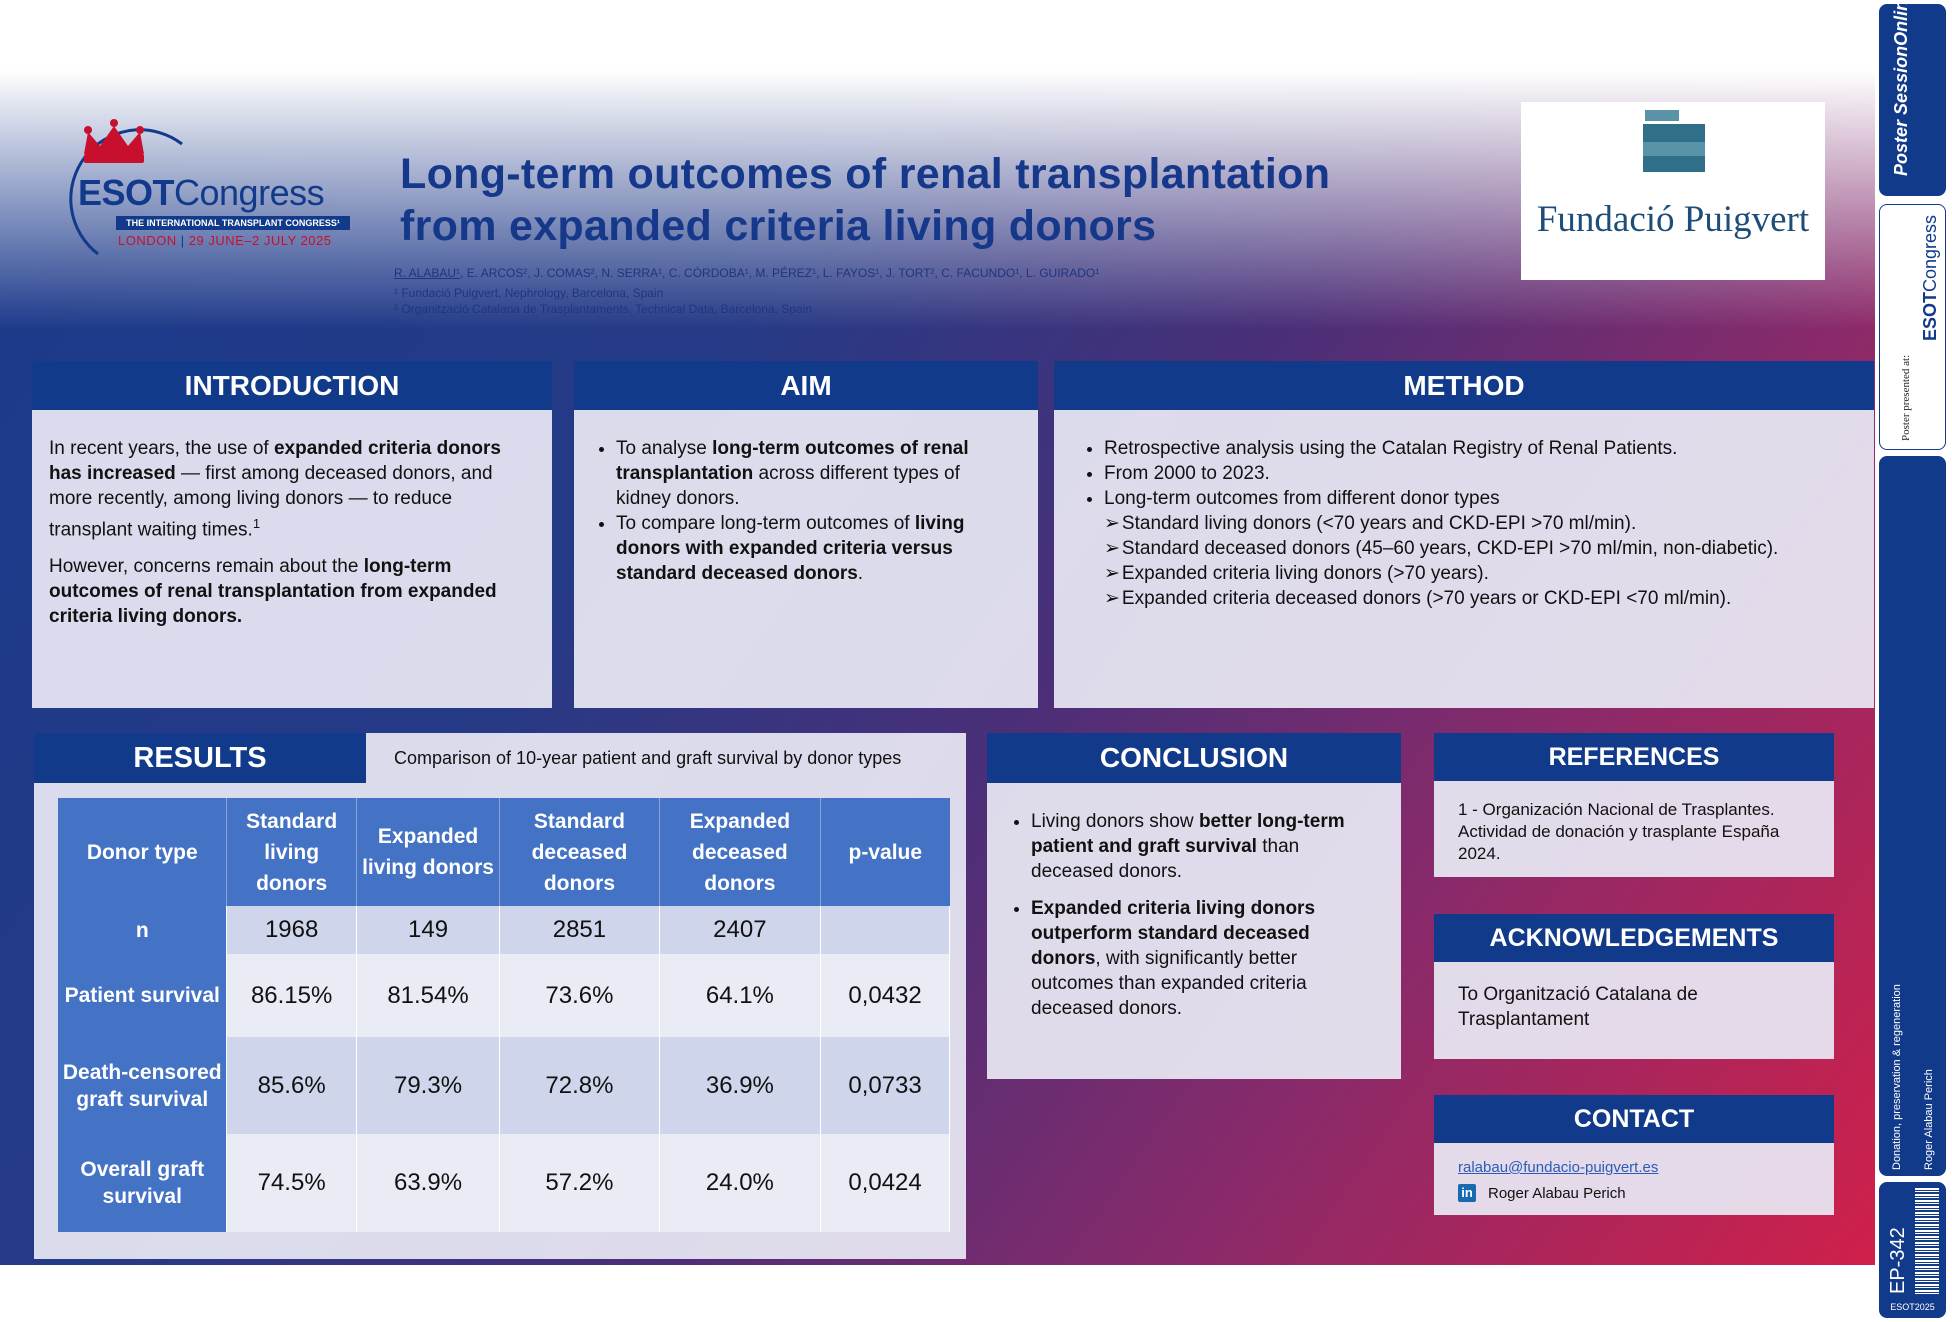 The height and width of the screenshot is (1322, 1952). What do you see at coordinates (1674, 141) in the screenshot?
I see `puigvert-emblem-icon` at bounding box center [1674, 141].